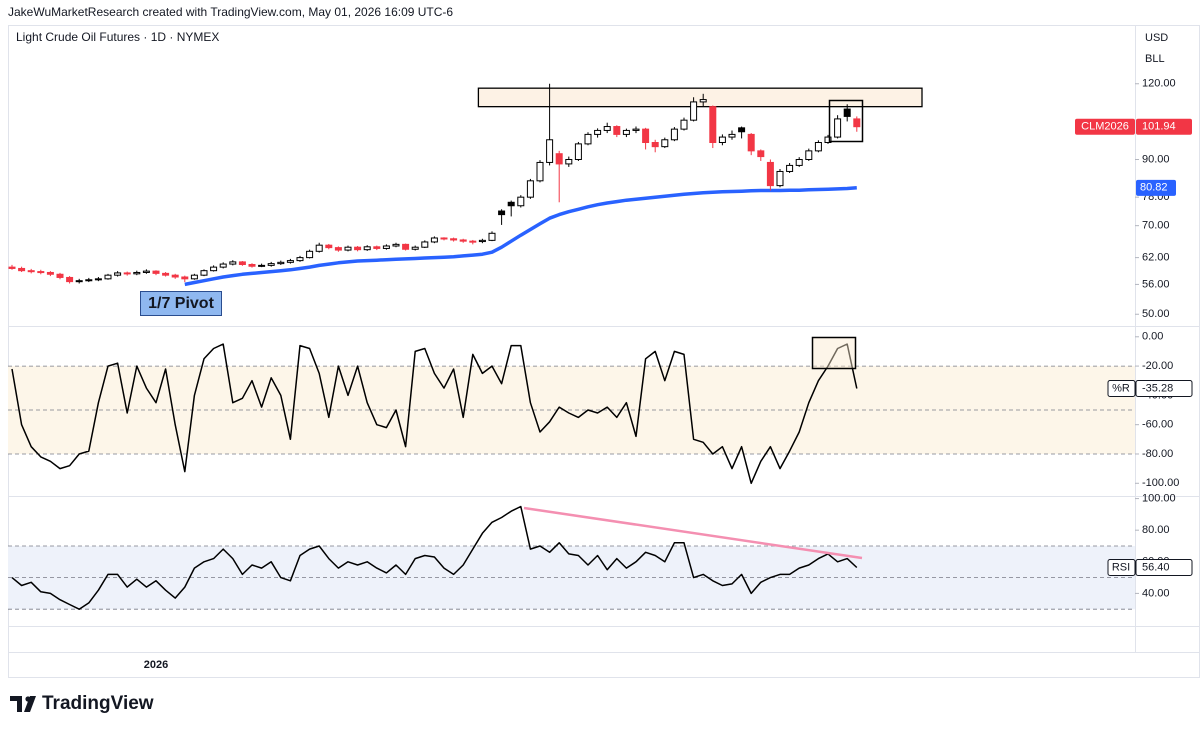 Image resolution: width=1200 pixels, height=729 pixels. Describe the element at coordinates (1156, 159) in the screenshot. I see `y-tick-label: 90.00` at that location.